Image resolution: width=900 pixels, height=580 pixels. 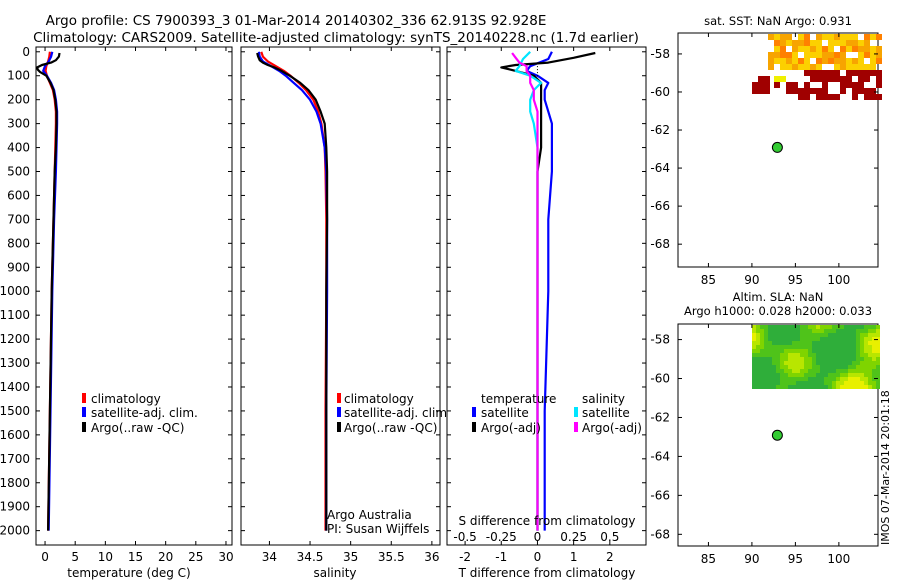 I want to click on map-x-tick-label: 95, so click(x=795, y=280).